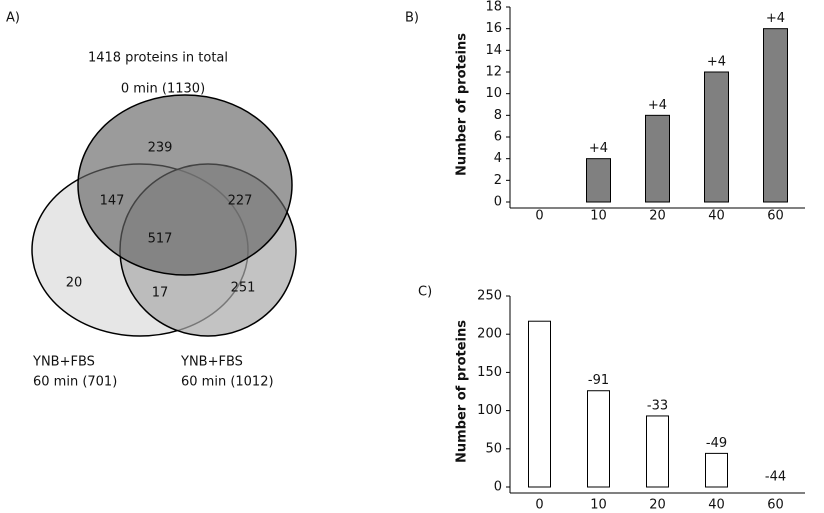 The width and height of the screenshot is (824, 513). What do you see at coordinates (598, 380) in the screenshot?
I see `bar-annotation: -91` at bounding box center [598, 380].